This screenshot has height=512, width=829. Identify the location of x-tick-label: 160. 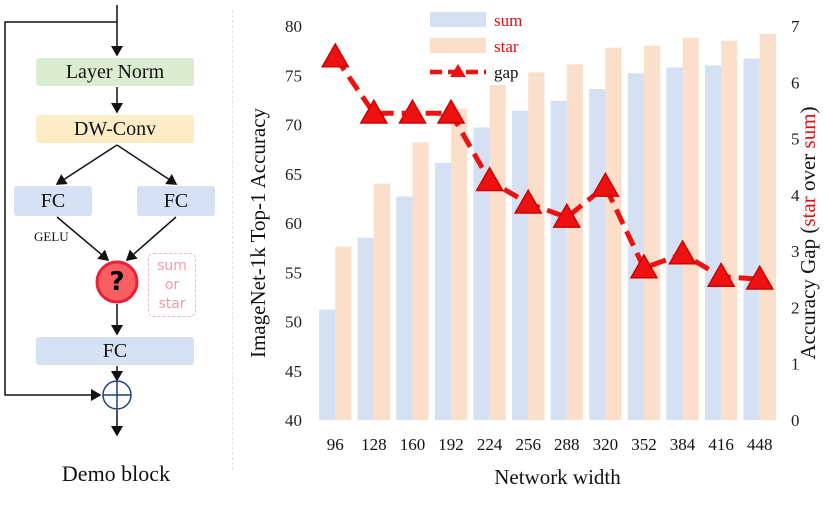
(413, 444).